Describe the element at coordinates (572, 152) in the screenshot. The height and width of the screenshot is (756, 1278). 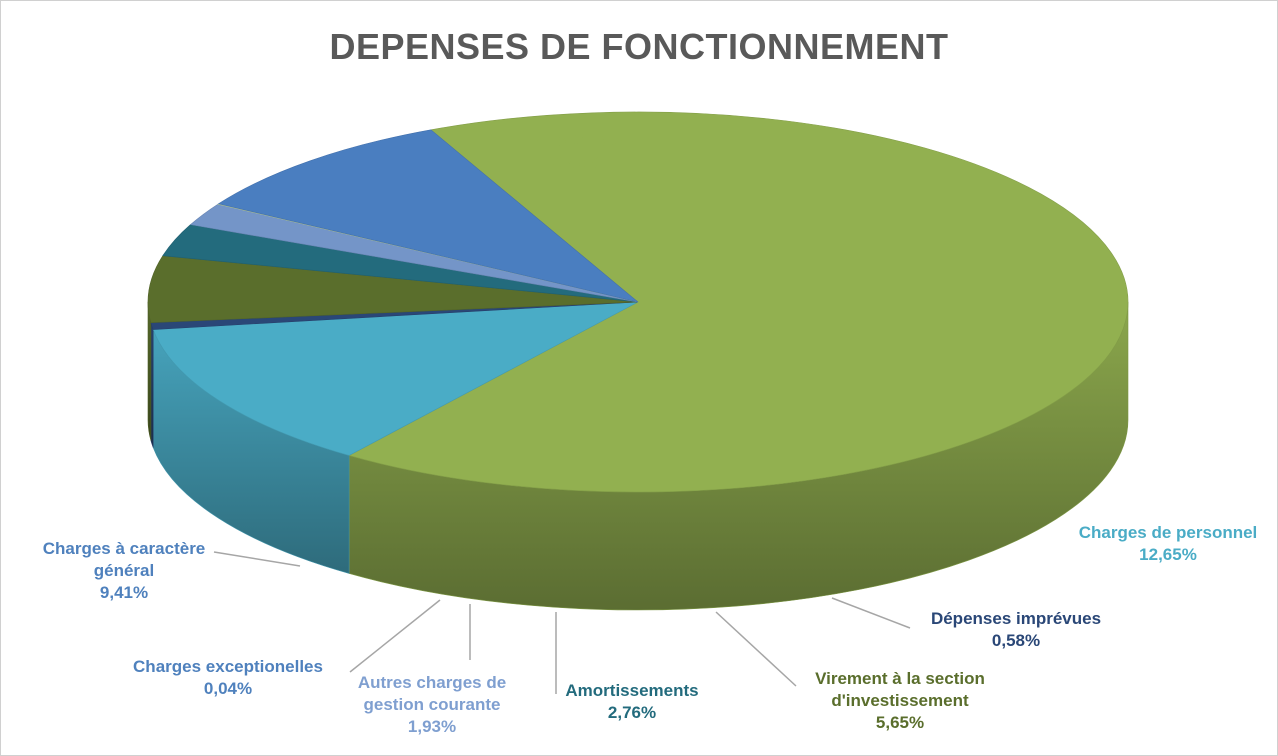
I see `slice-label-1: Travaux GEMAPI 66,98%` at that location.